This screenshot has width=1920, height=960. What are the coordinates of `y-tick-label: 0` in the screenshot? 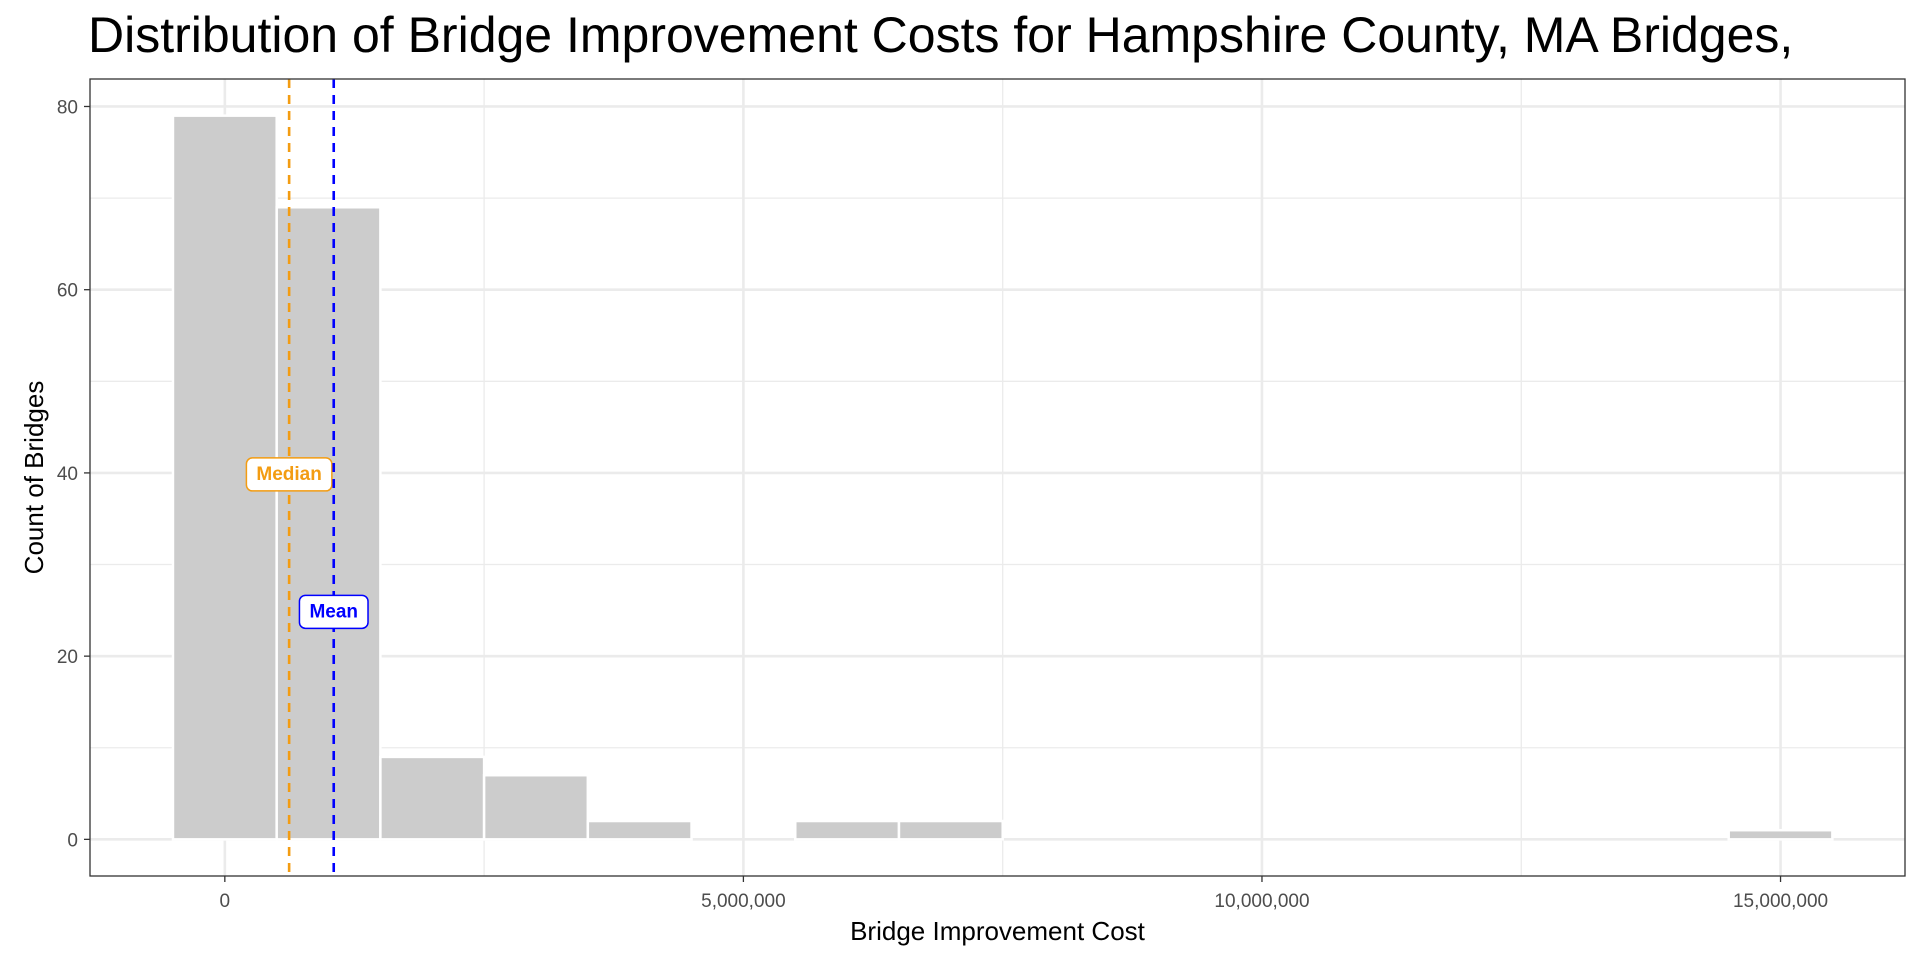 It's located at (72, 840).